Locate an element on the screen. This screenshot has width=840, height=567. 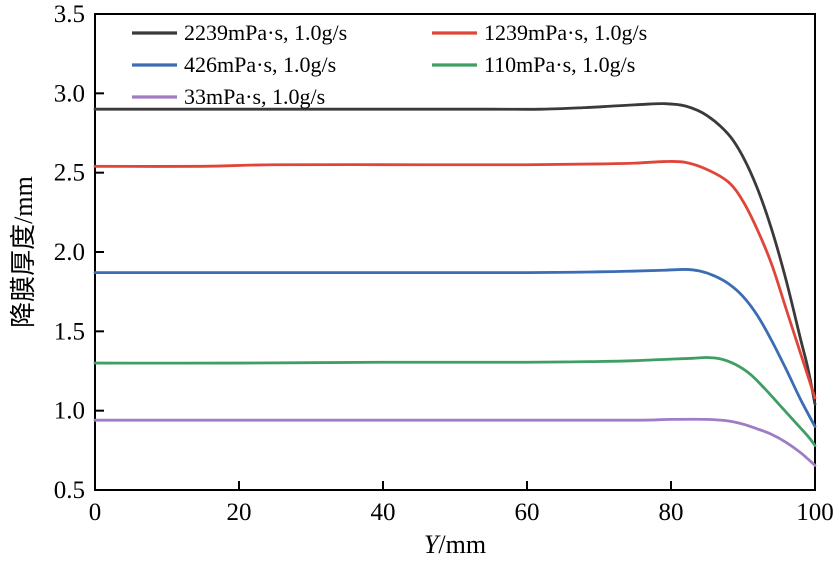
legend-label: 2239mPa·s, 1.0g/s is located at coordinates (265, 32).